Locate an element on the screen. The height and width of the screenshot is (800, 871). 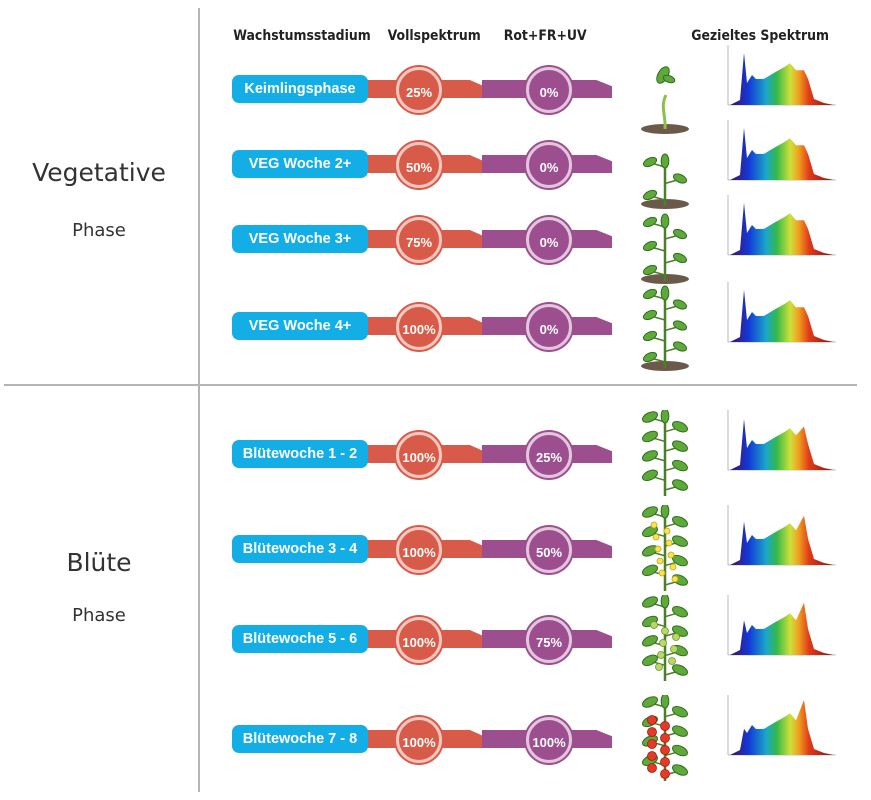
red-fr-uv-gauge: 25% is located at coordinates (549, 455).